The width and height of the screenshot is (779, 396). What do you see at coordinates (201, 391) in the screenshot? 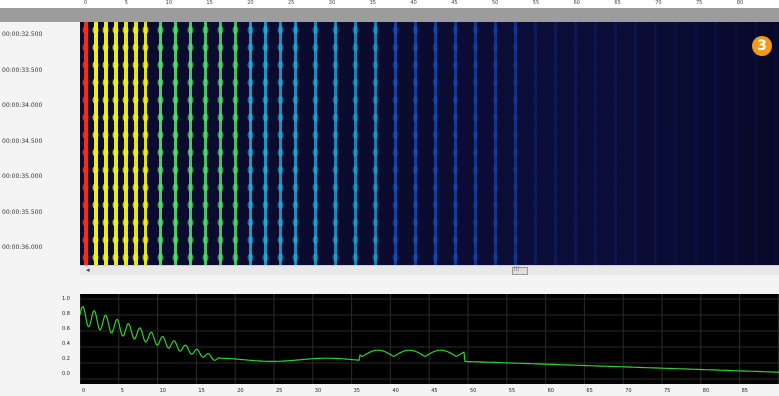
I see `spectrum-x-label: 15` at bounding box center [201, 391].